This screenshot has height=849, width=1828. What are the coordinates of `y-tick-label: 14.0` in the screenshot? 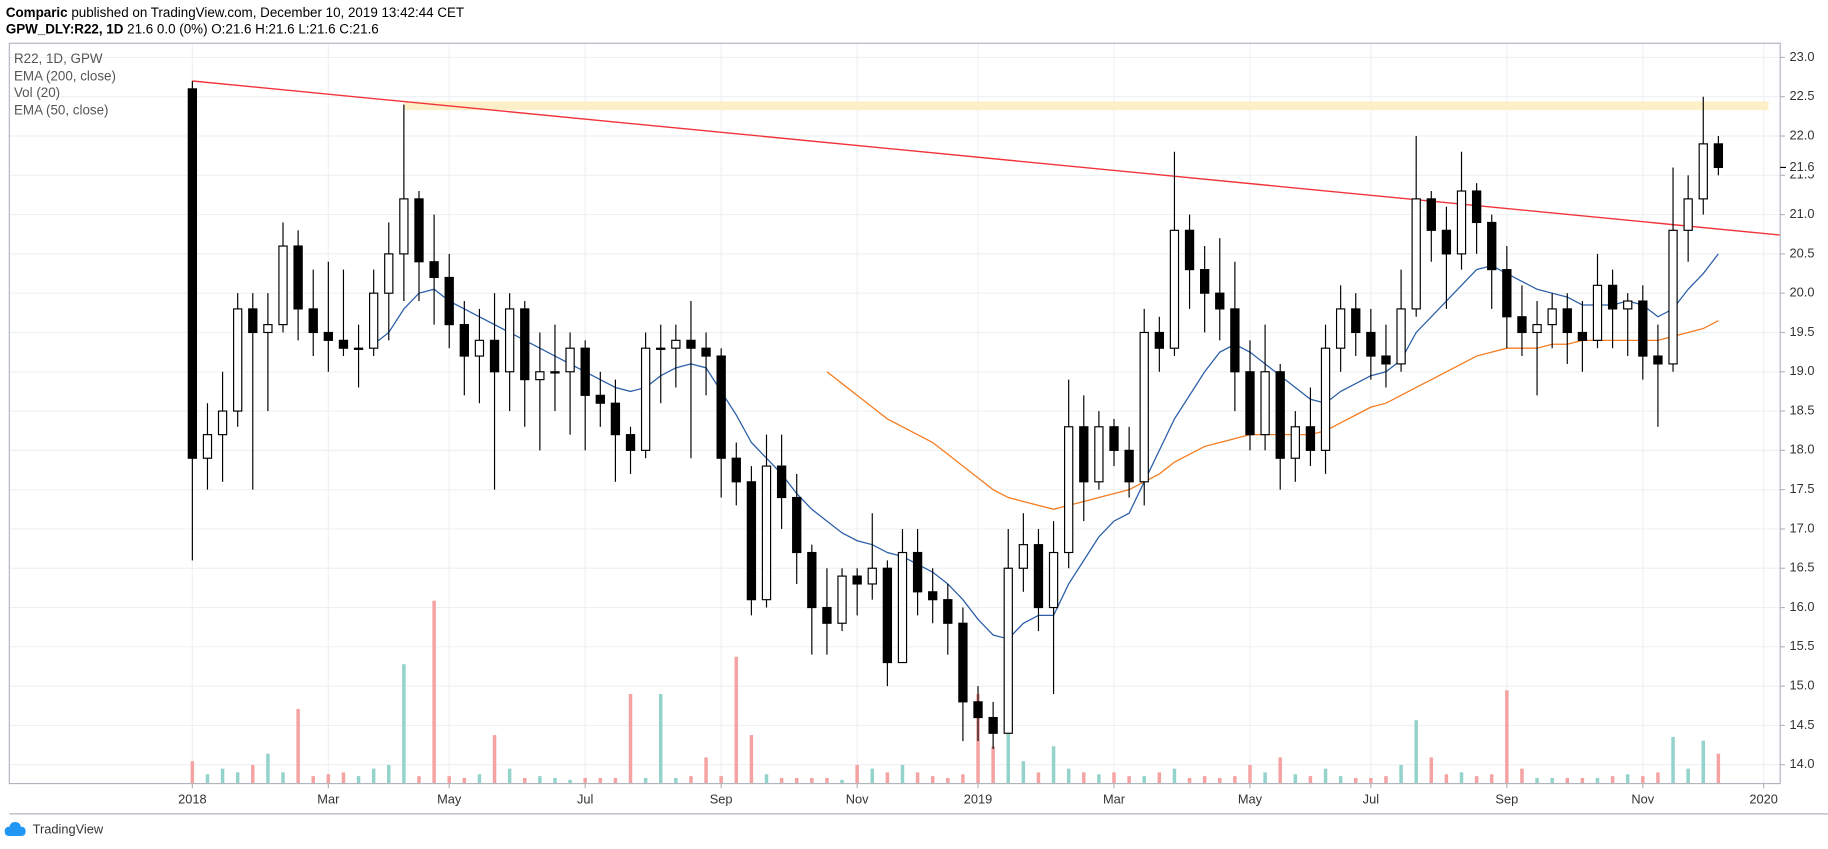 It's located at (1802, 763).